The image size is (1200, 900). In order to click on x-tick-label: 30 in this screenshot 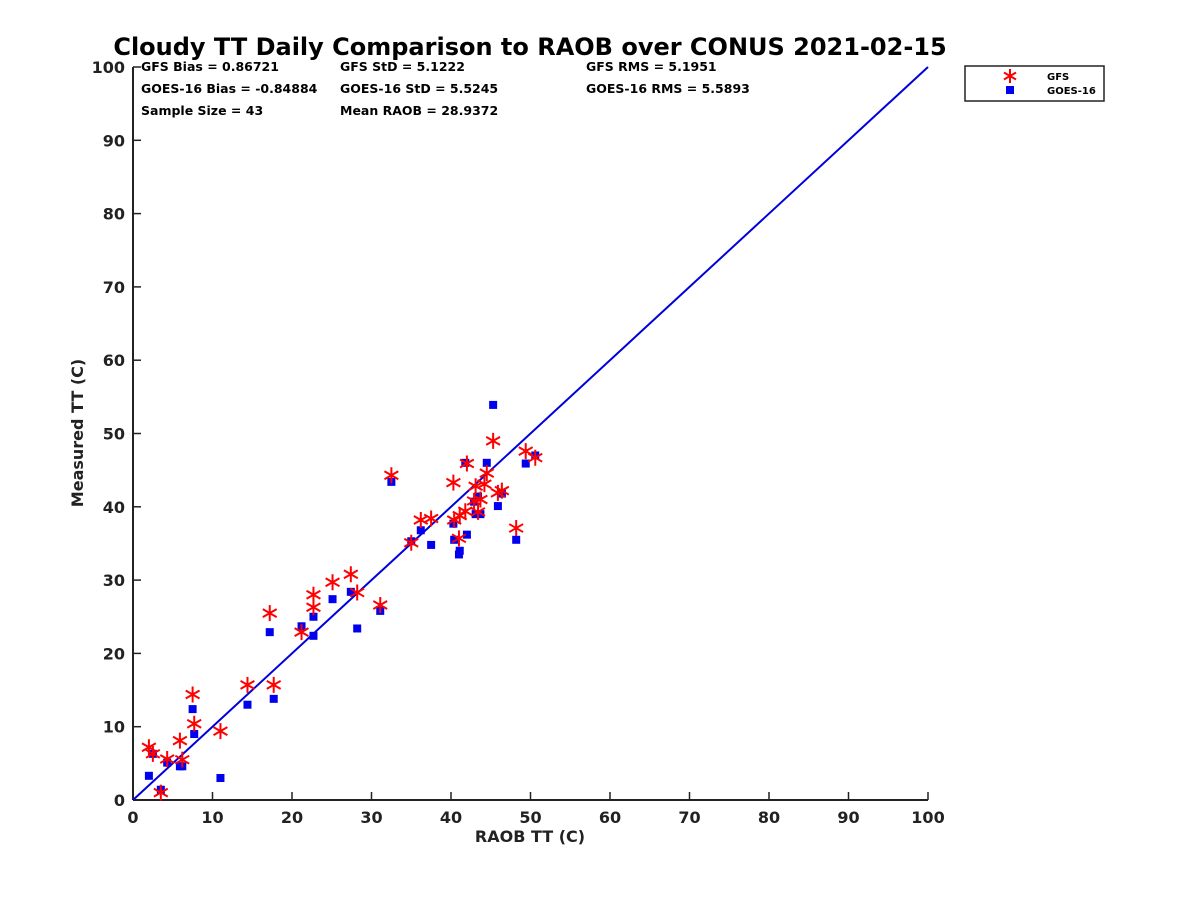, I will do `click(371, 817)`.